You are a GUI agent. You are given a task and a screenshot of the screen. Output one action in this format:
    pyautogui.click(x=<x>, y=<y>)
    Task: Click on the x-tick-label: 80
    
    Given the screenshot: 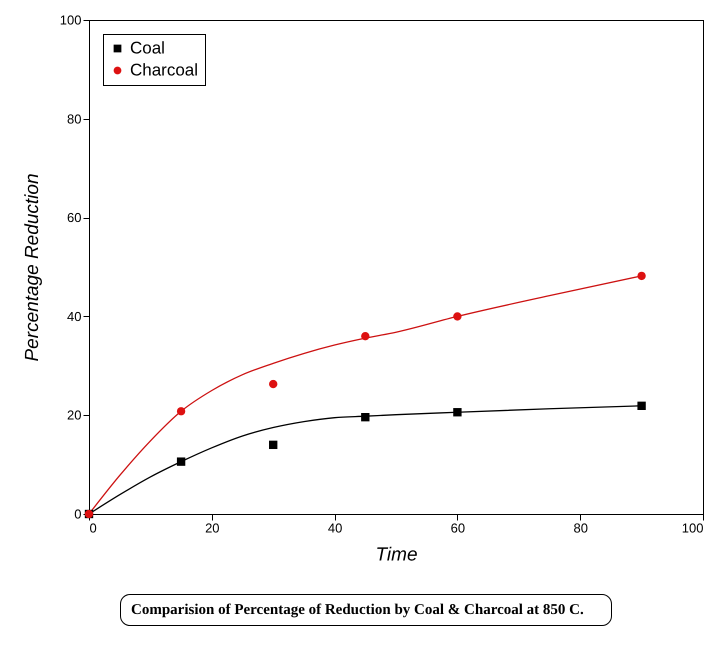 What is the action you would take?
    pyautogui.click(x=580, y=528)
    